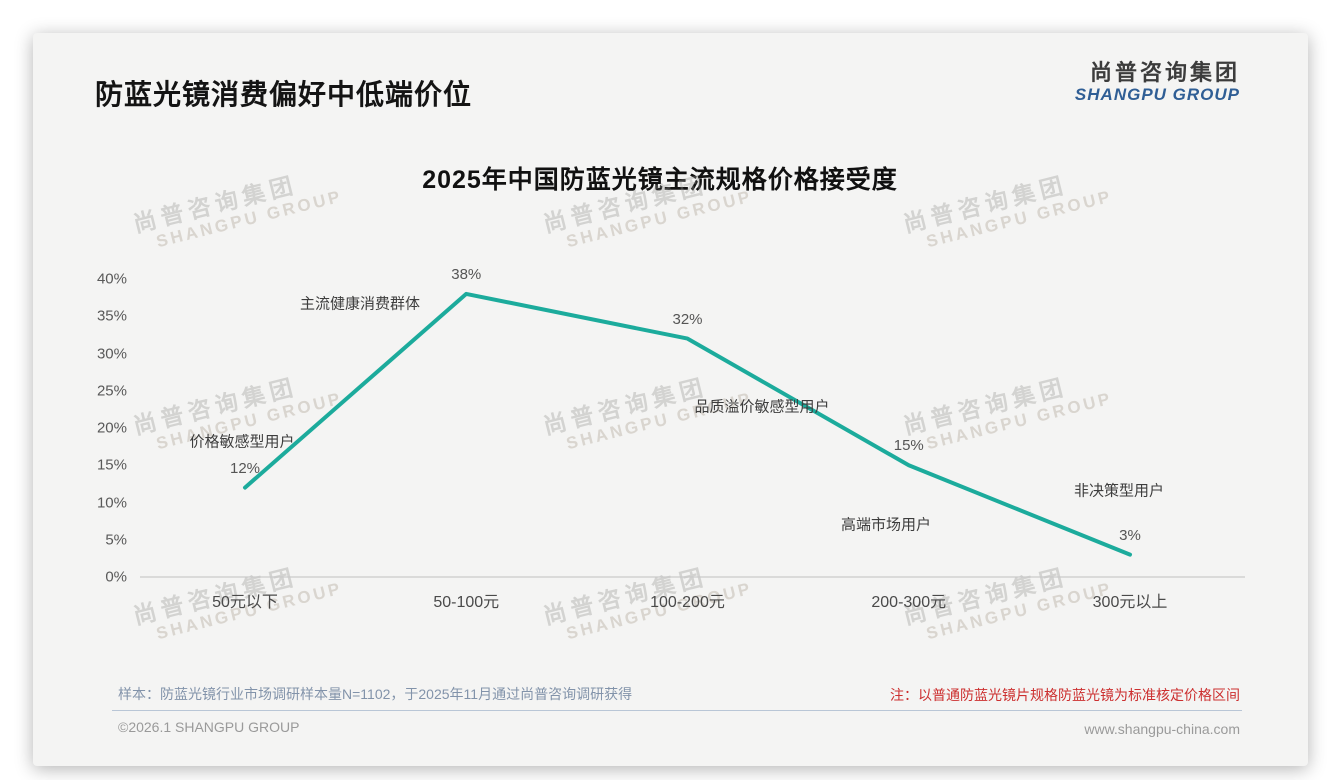  I want to click on price-basis-note: 注：以普通防蓝光镜片规格防蓝光镜为标准核定价格区间, so click(1065, 695).